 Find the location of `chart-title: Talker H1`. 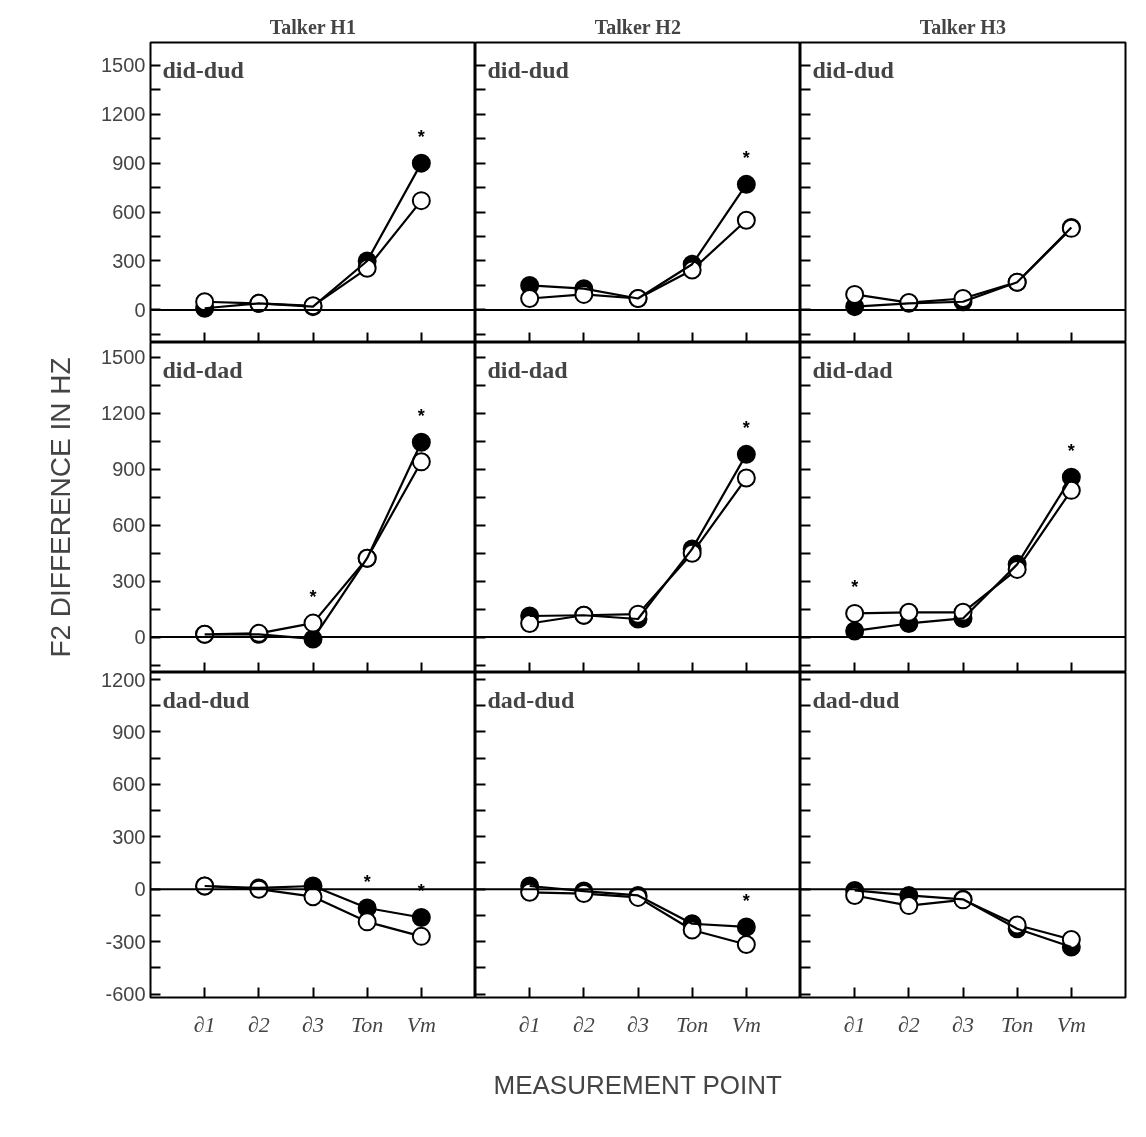

chart-title: Talker H1 is located at coordinates (312, 26).